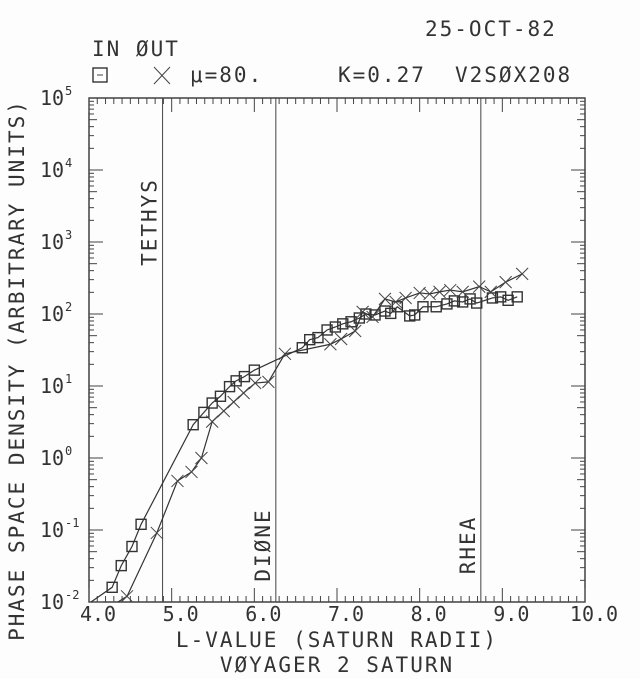 This screenshot has height=679, width=640. What do you see at coordinates (72, 523) in the screenshot?
I see `y-tick-exponent: -1` at bounding box center [72, 523].